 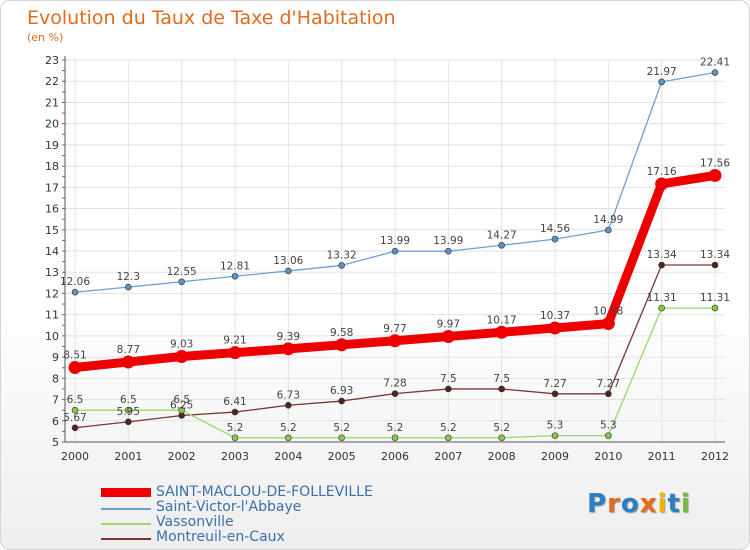 What do you see at coordinates (126, 539) in the screenshot?
I see `legend-swatch-montreuil` at bounding box center [126, 539].